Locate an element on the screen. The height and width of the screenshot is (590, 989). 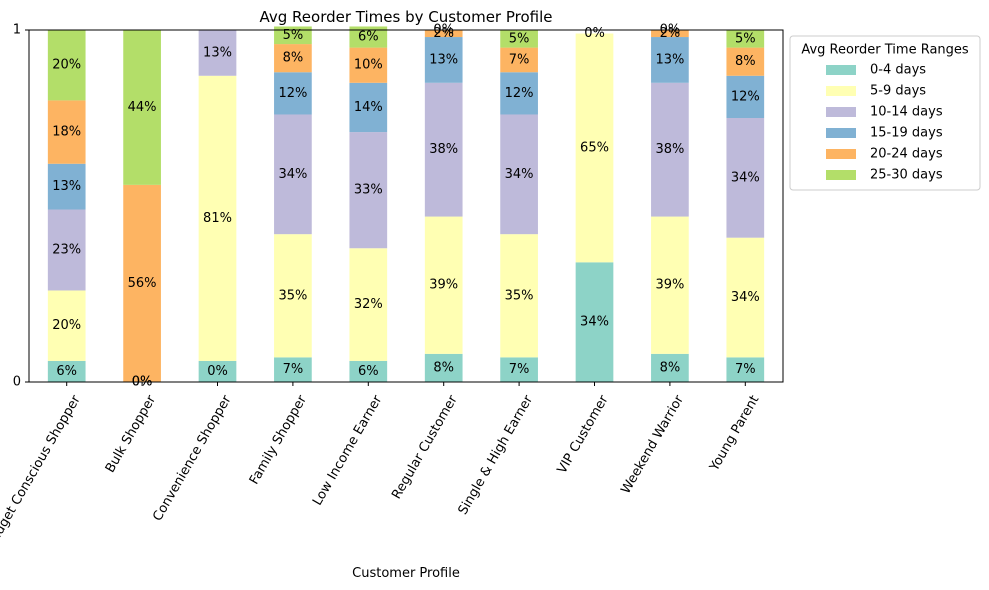
bar-value-label: 65% is located at coordinates (594, 147).